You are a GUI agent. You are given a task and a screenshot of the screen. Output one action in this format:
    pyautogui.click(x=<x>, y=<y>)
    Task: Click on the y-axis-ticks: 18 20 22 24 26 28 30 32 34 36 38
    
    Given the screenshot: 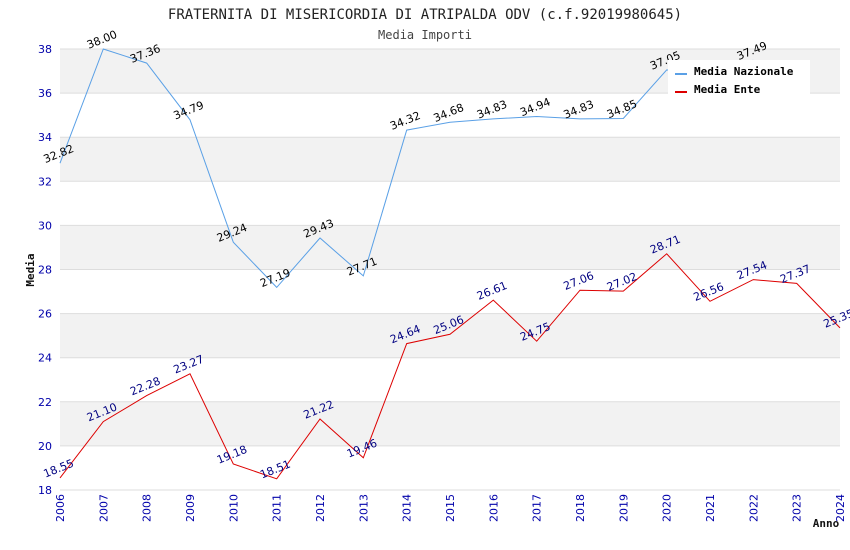 What is the action you would take?
    pyautogui.click(x=45, y=270)
    